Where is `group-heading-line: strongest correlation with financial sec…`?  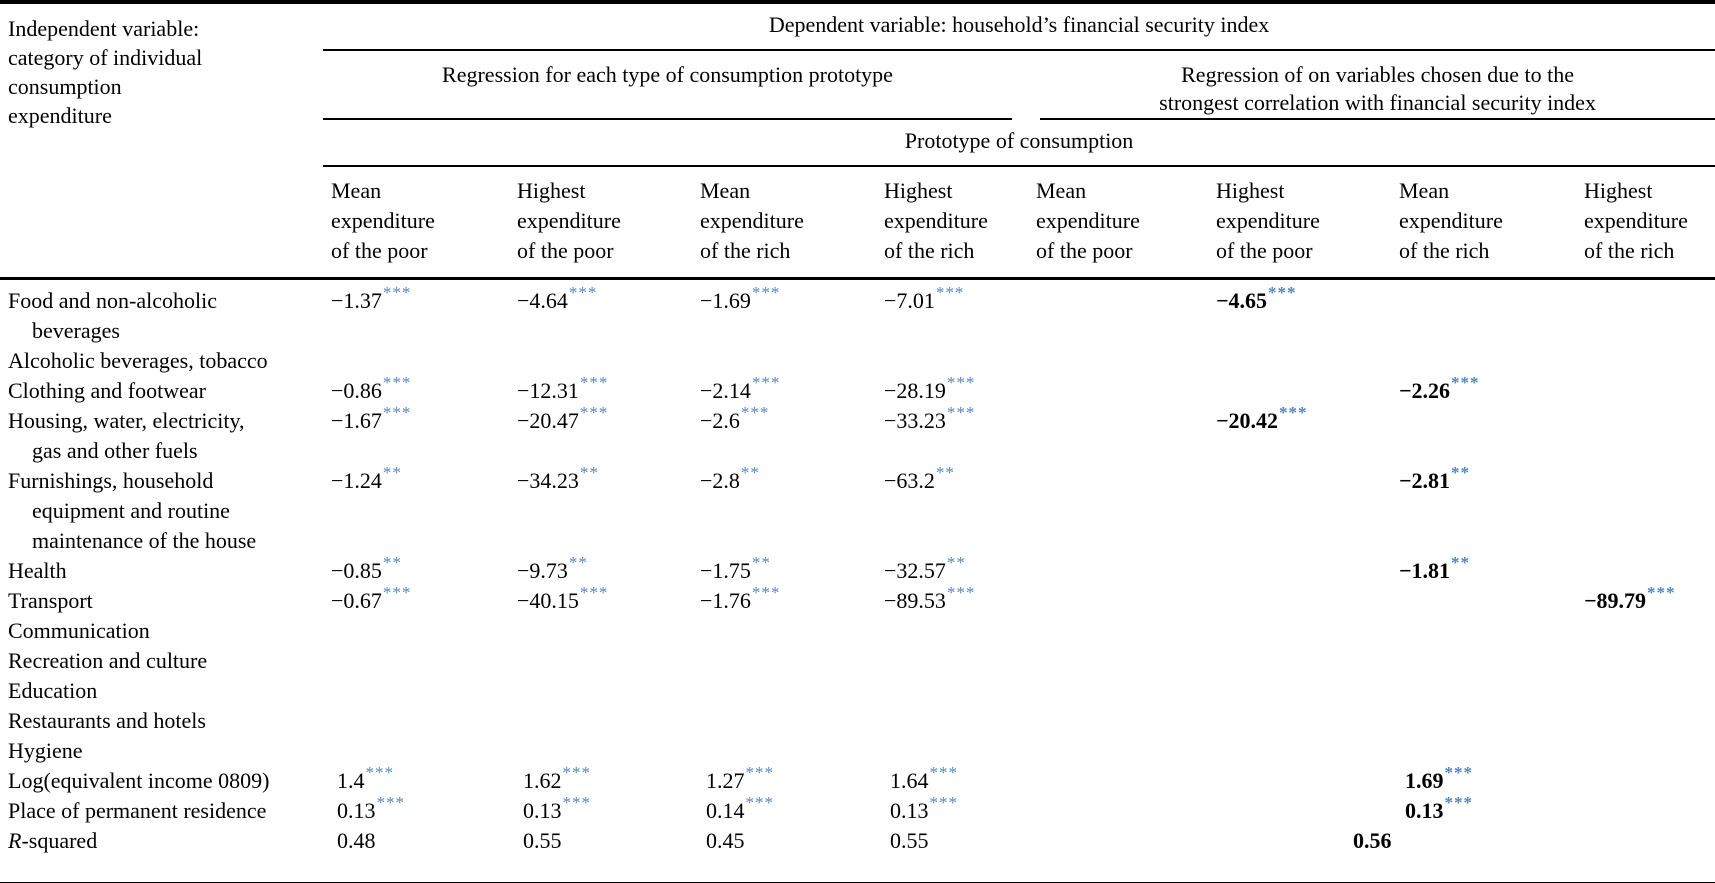 group-heading-line: strongest correlation with financial sec… is located at coordinates (1377, 102).